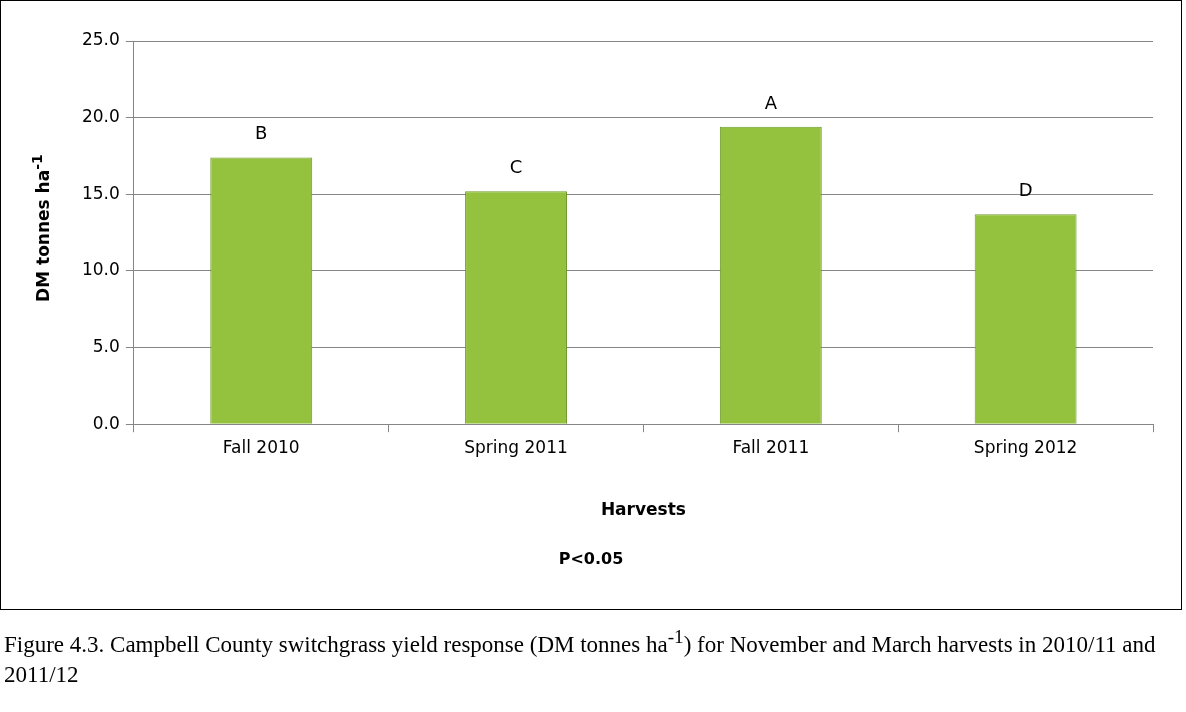 Image resolution: width=1186 pixels, height=712 pixels. Describe the element at coordinates (100, 269) in the screenshot. I see `y-tick-label: 10.0` at that location.